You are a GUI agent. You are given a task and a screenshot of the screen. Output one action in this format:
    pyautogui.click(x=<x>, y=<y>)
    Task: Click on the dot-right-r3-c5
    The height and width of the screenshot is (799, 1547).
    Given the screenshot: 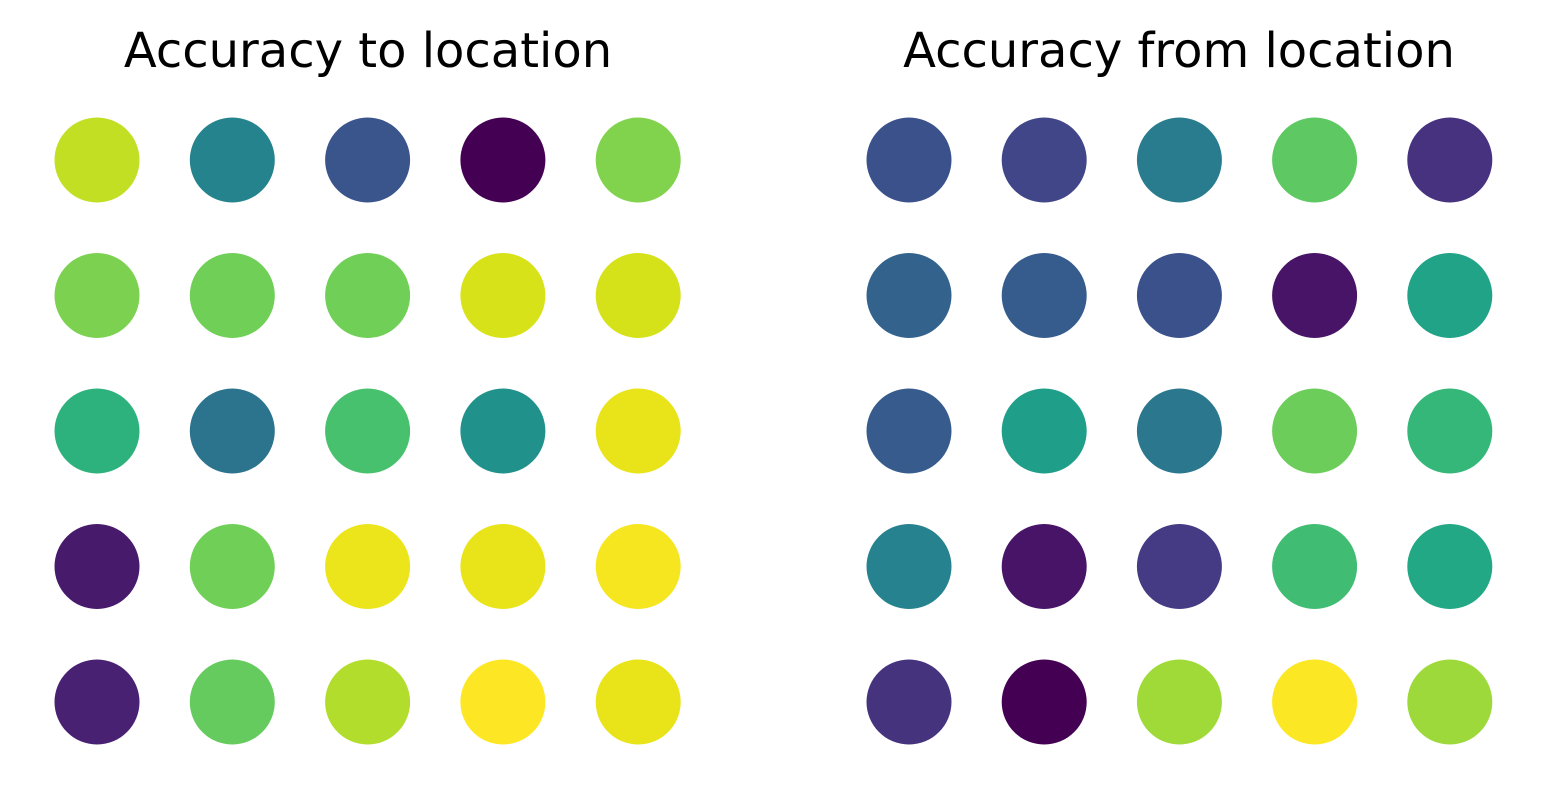 What is the action you would take?
    pyautogui.click(x=1450, y=431)
    